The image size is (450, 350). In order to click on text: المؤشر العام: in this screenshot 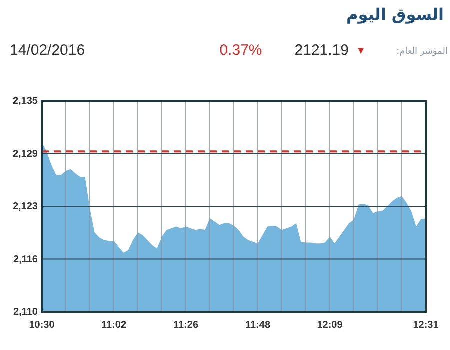, I will do `click(422, 52)`.